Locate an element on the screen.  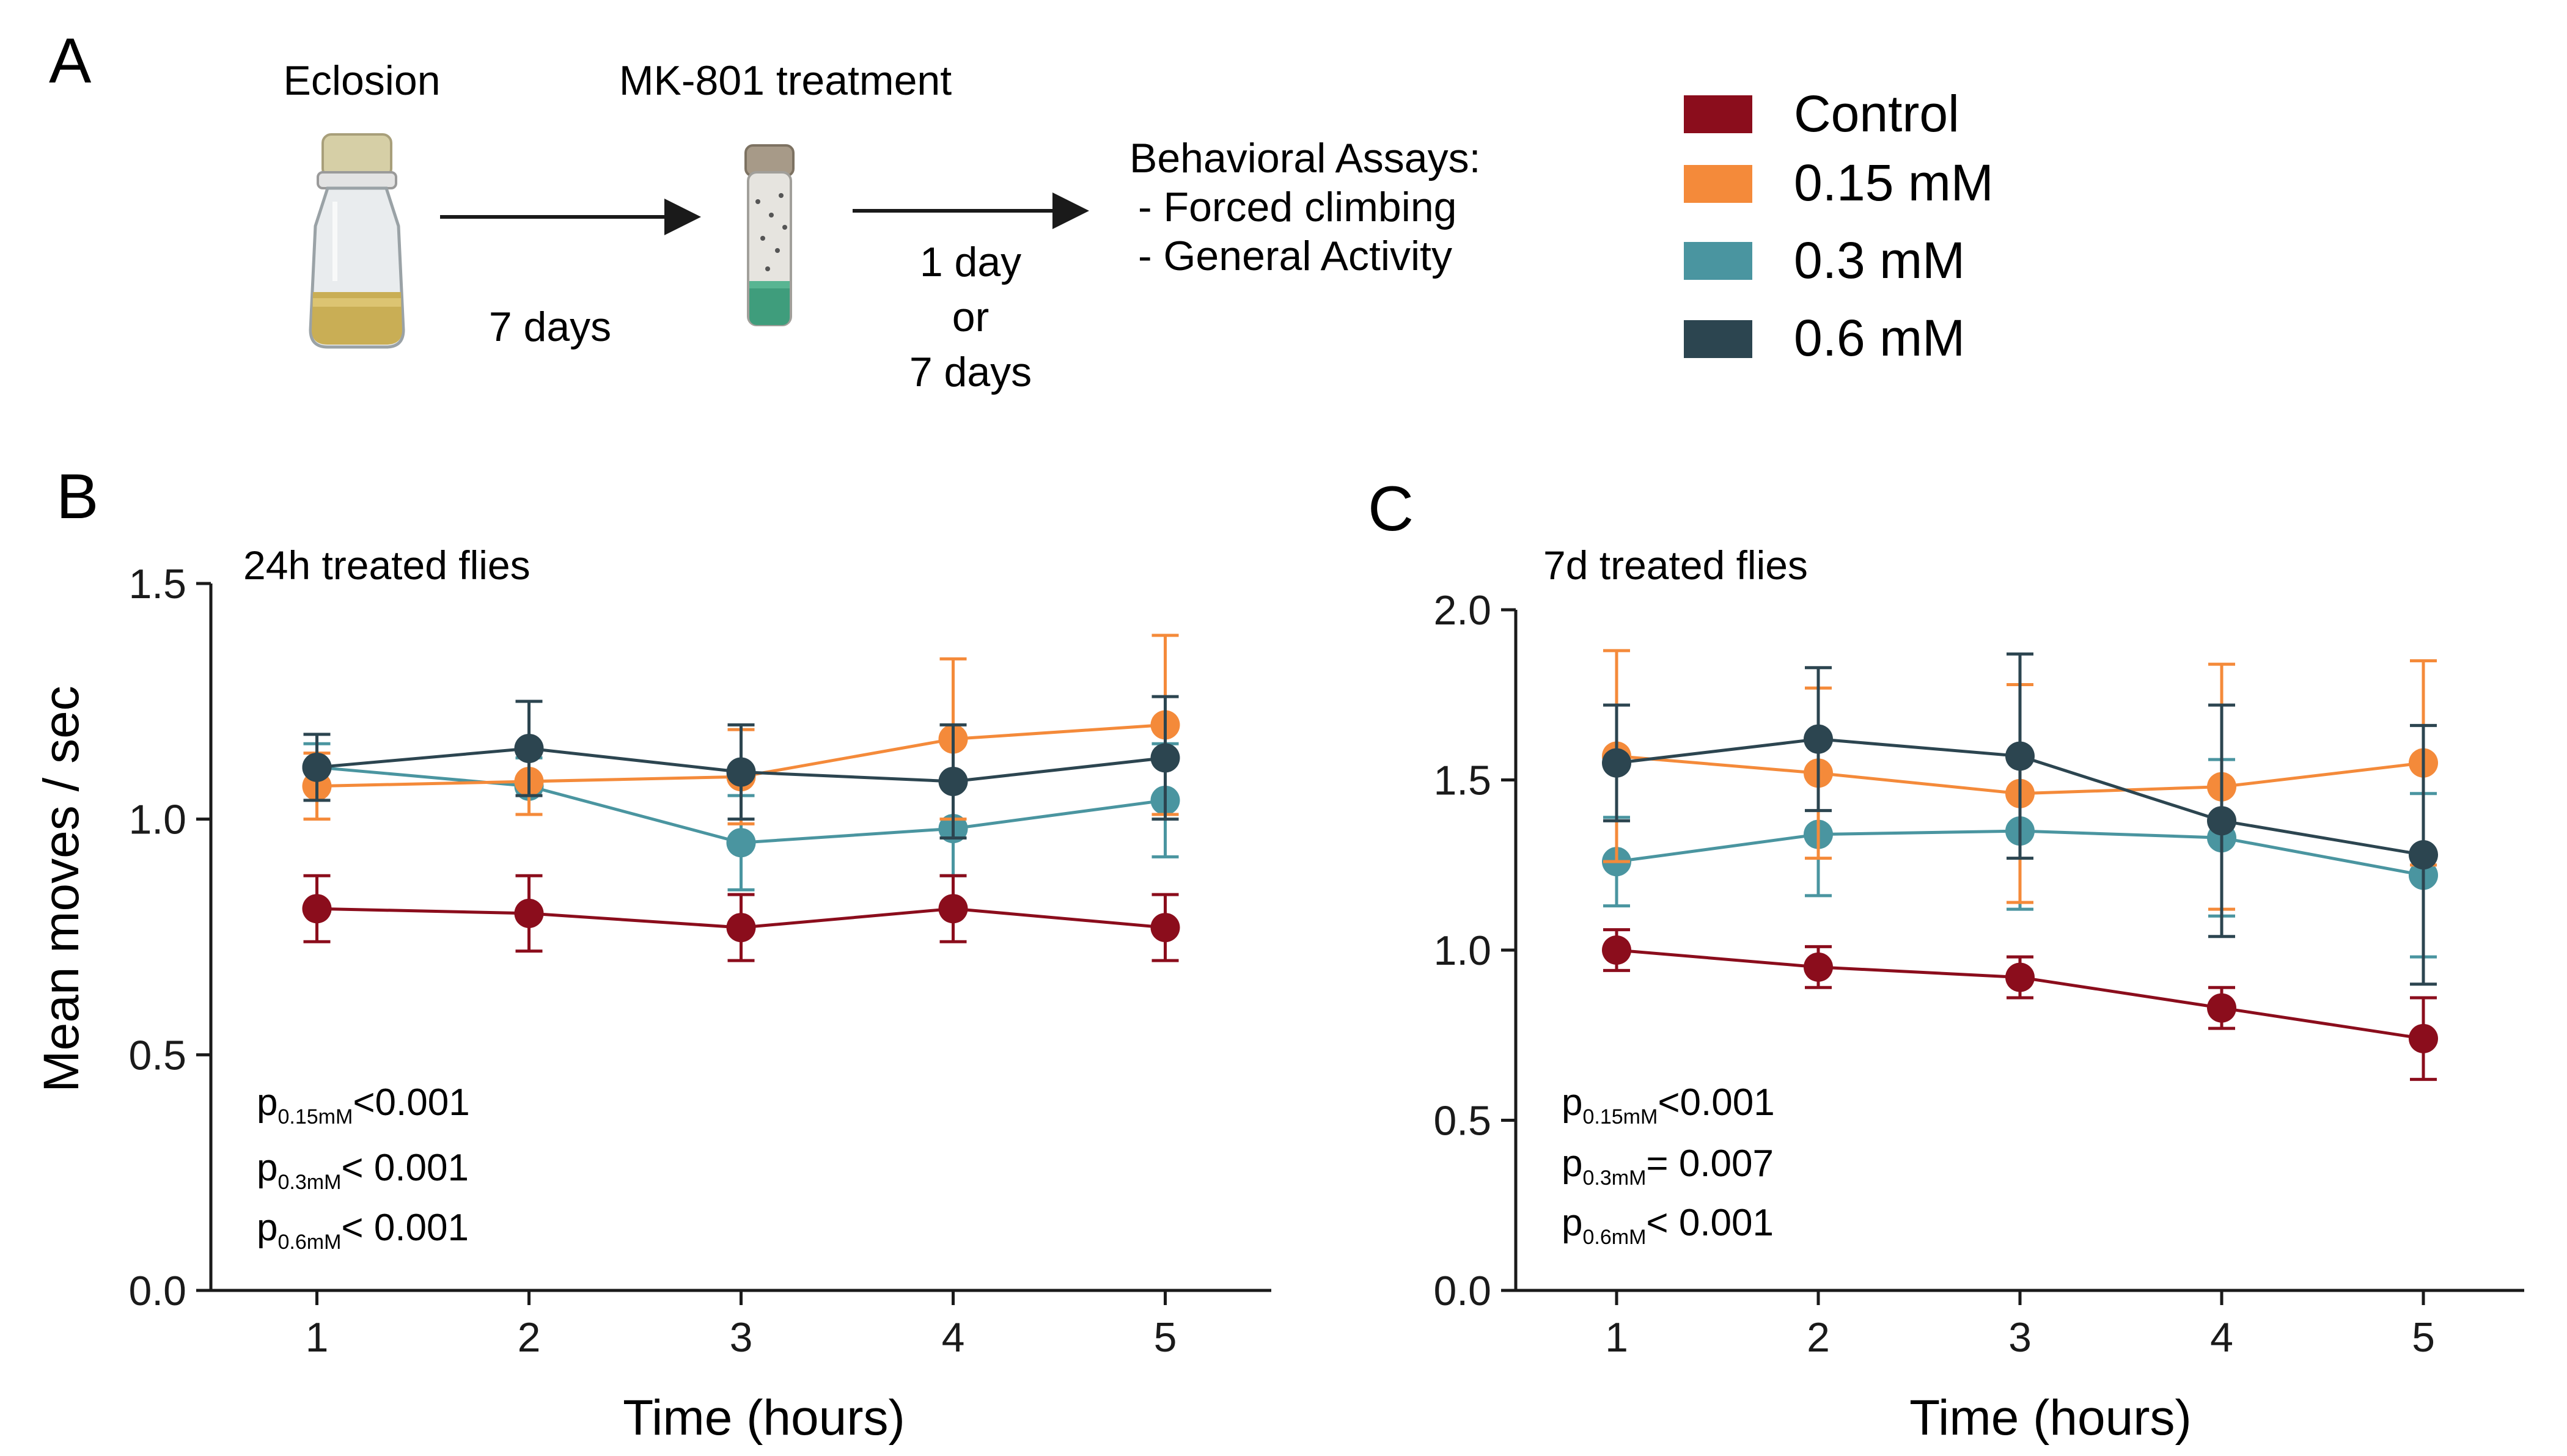
legend-swatch-control is located at coordinates (1718, 114).